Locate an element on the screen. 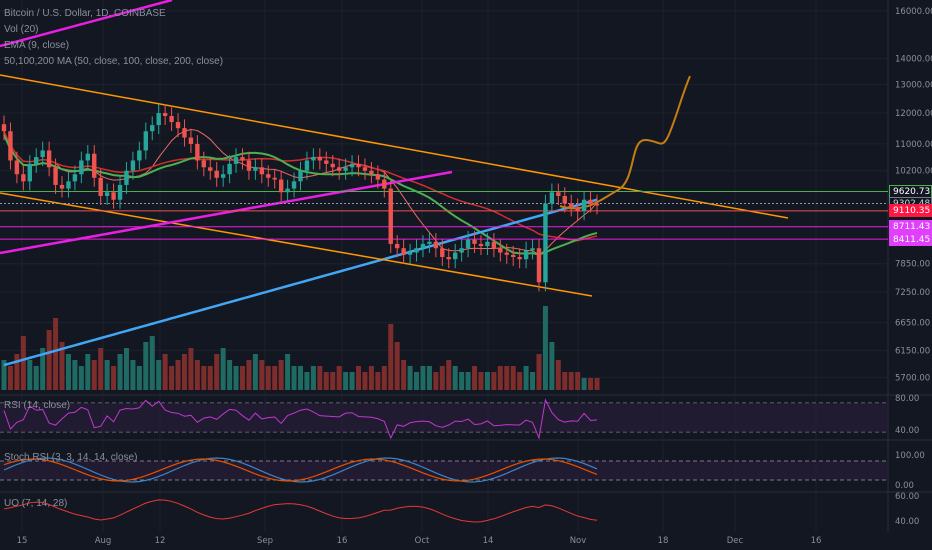  time-axis: 15 Aug 12 Sep 16 Oct 14 Nov 18 Dec 16 is located at coordinates (419, 541).